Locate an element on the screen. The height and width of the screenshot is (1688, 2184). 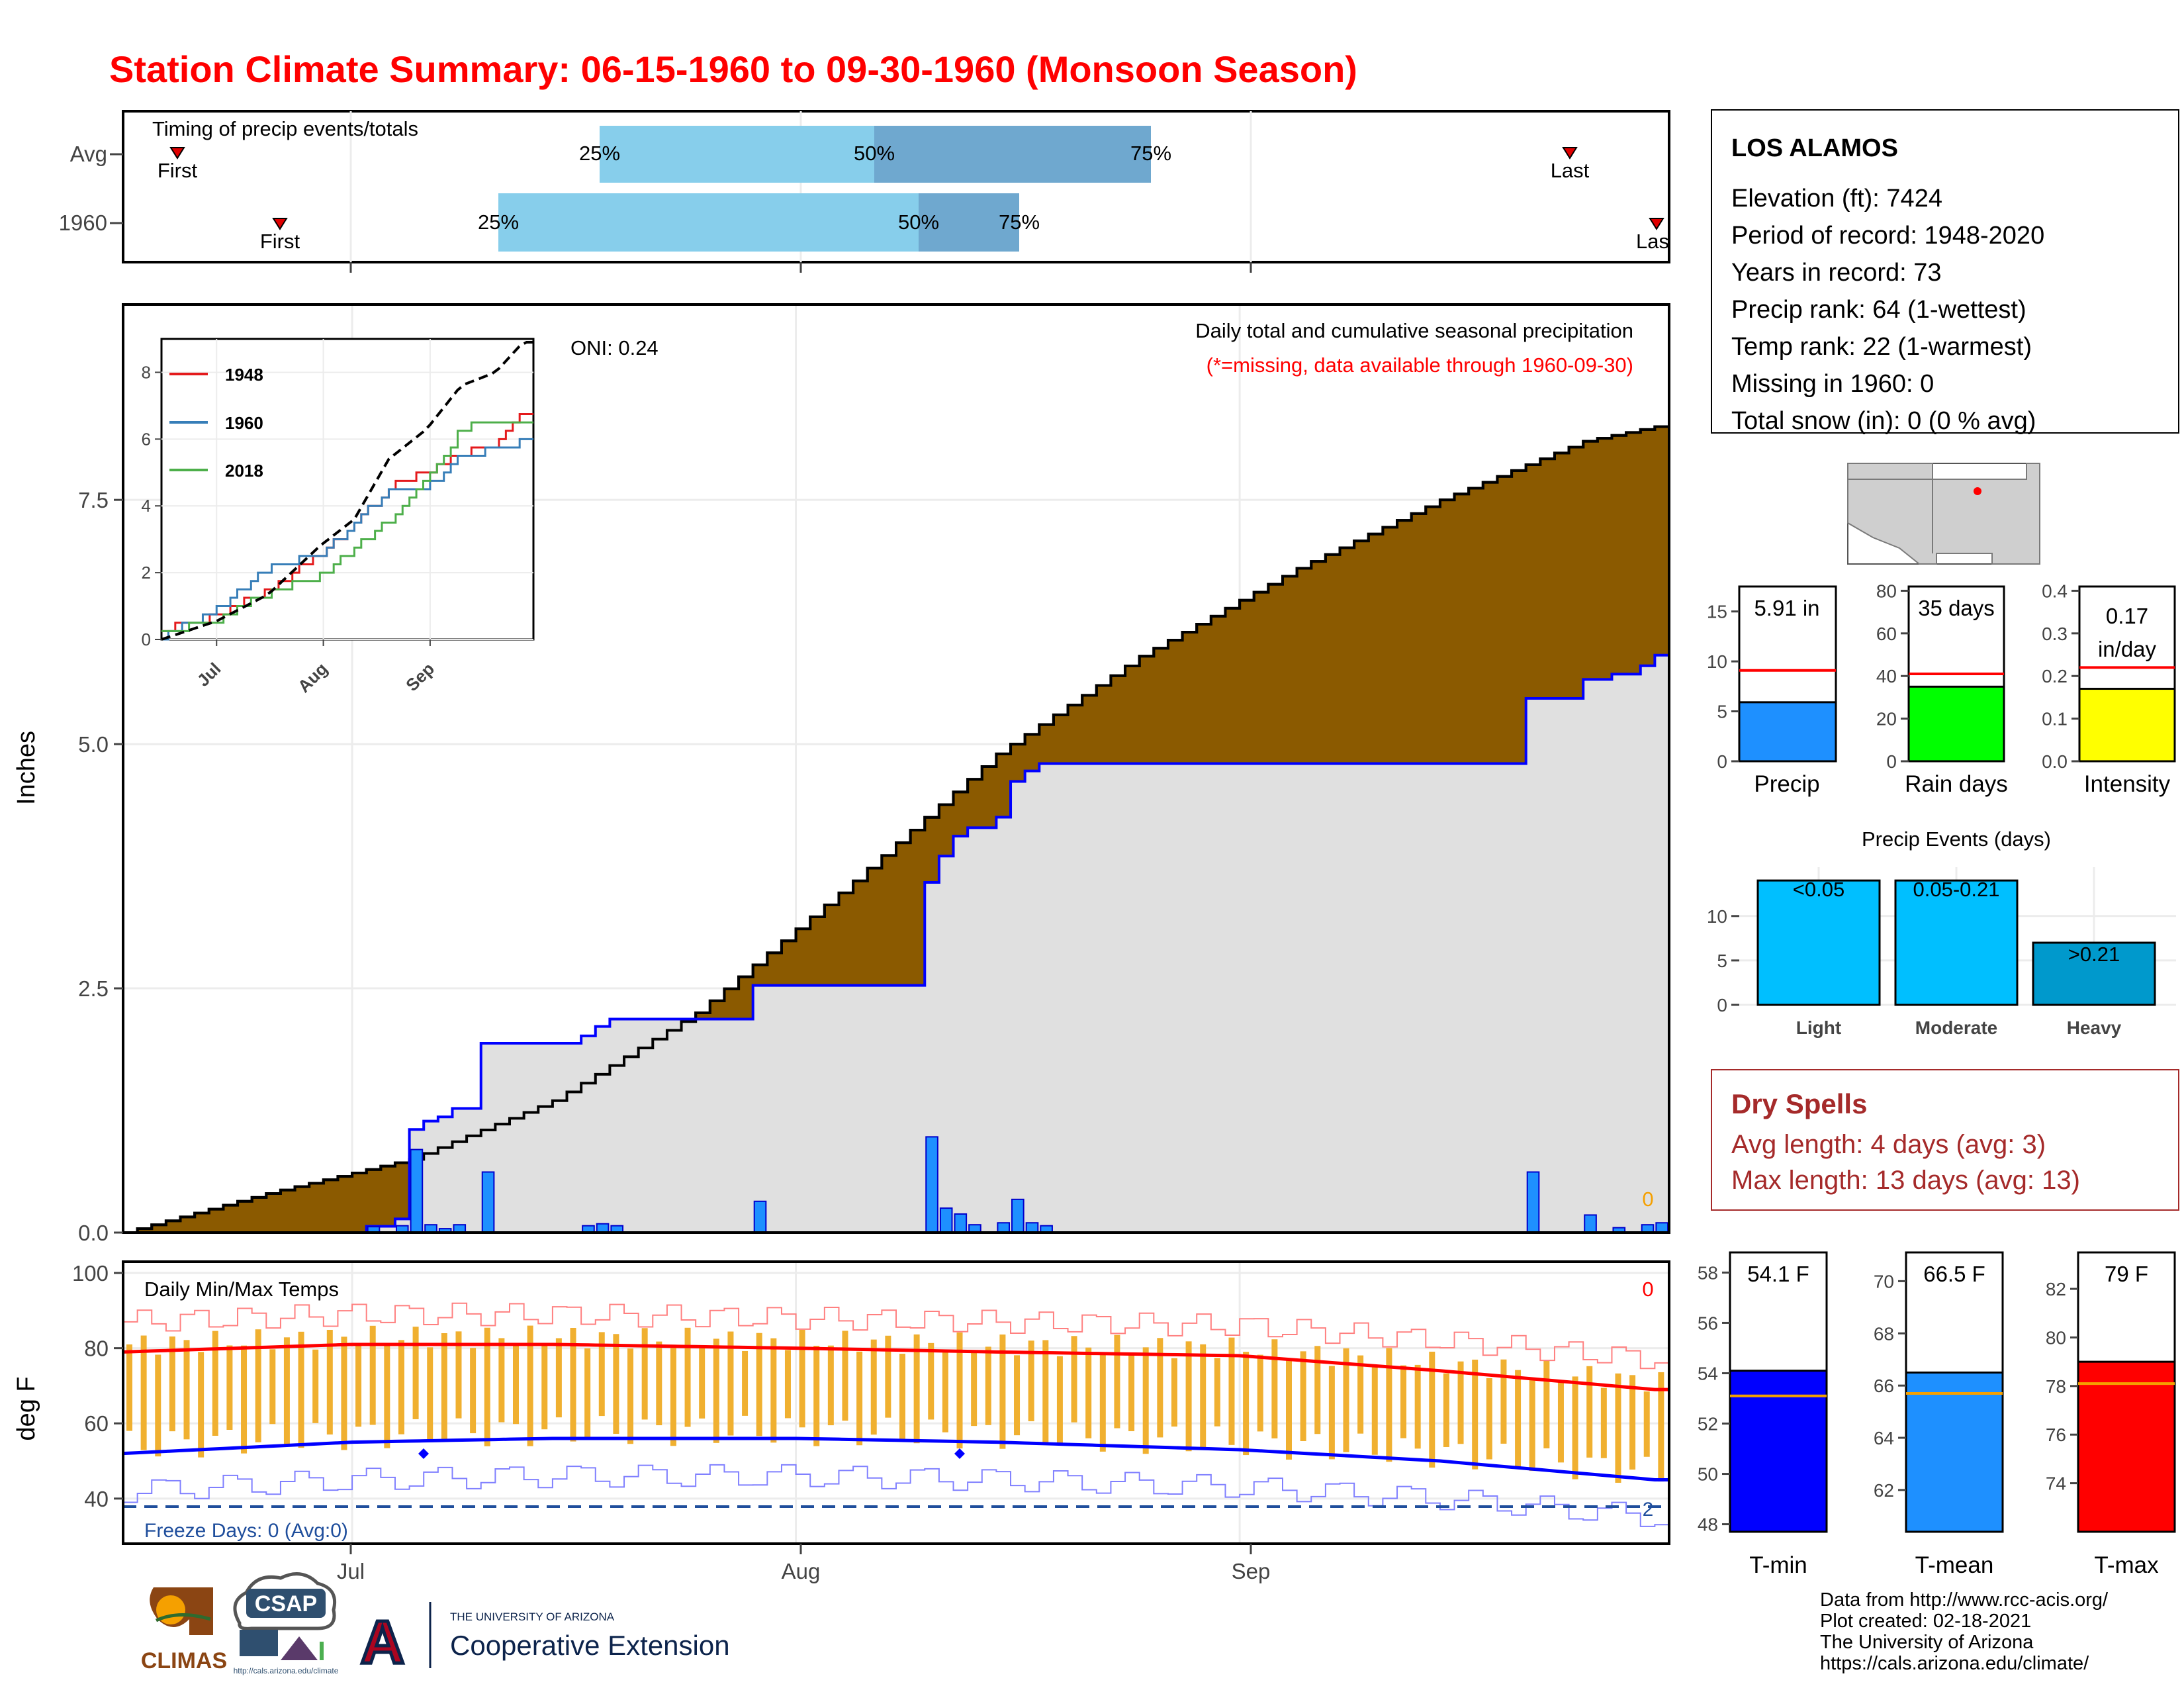
avg-first-label: First is located at coordinates (178, 170).